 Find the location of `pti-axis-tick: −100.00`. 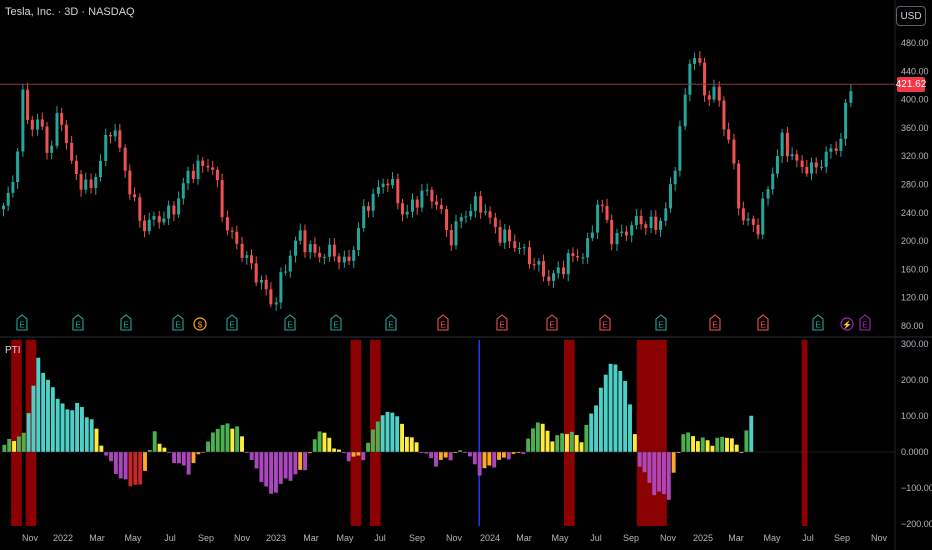

pti-axis-tick: −100.00 is located at coordinates (916, 488).